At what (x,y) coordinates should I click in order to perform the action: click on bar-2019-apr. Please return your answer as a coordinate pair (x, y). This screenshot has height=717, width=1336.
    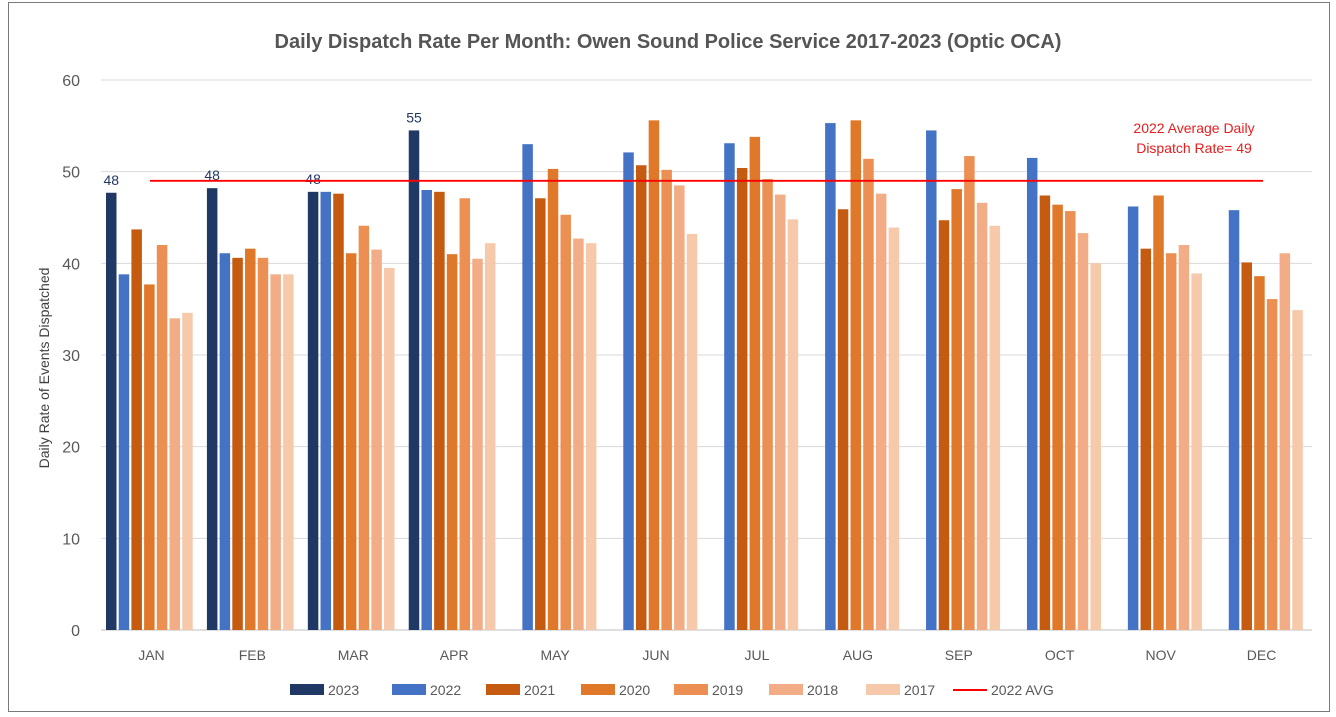
    Looking at the image, I should click on (465, 414).